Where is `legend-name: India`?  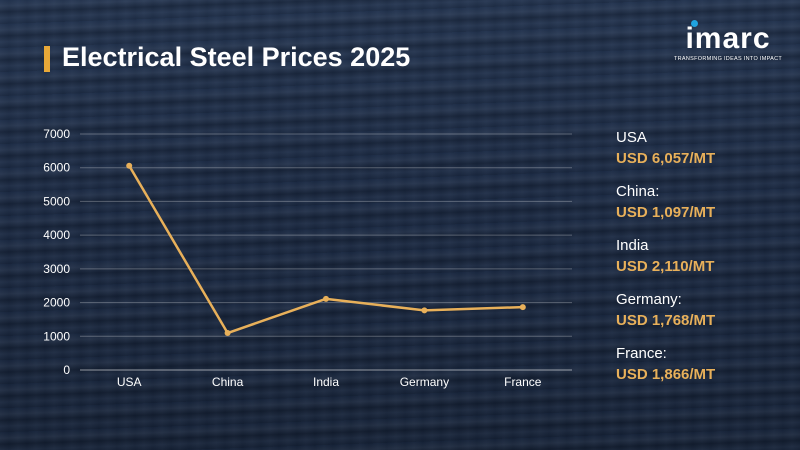 legend-name: India is located at coordinates (632, 245).